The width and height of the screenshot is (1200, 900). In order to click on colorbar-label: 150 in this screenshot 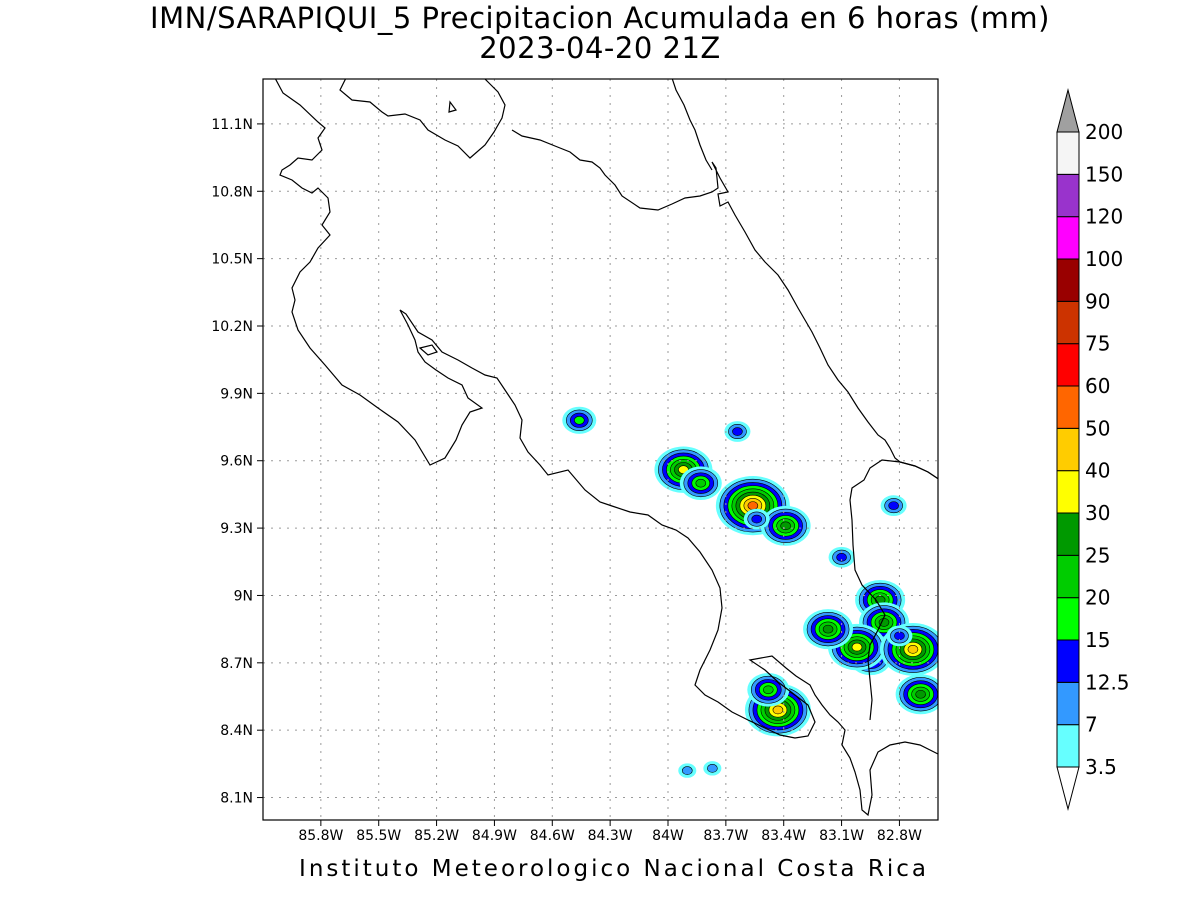, I will do `click(1104, 174)`.